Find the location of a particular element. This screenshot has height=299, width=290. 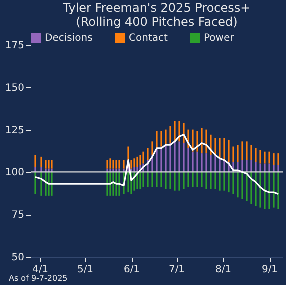

legend-label: Power is located at coordinates (220, 38).